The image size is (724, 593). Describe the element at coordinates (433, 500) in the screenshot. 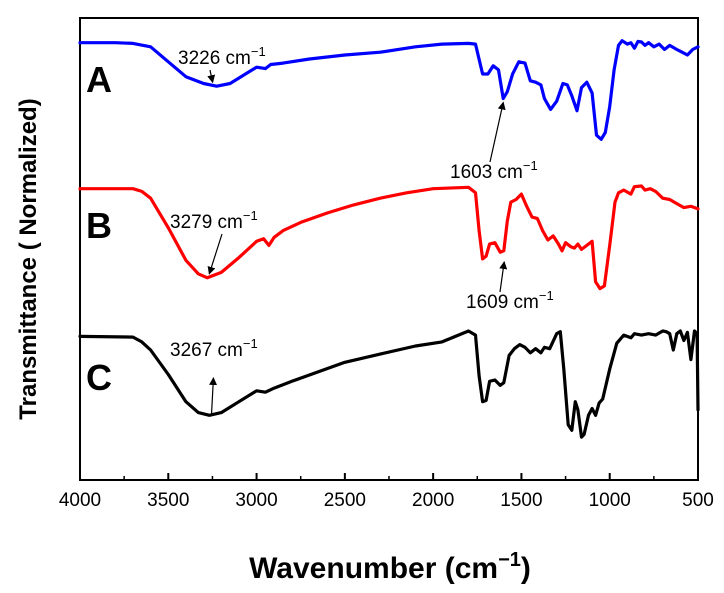

I see `x-tick-label: 2000` at that location.